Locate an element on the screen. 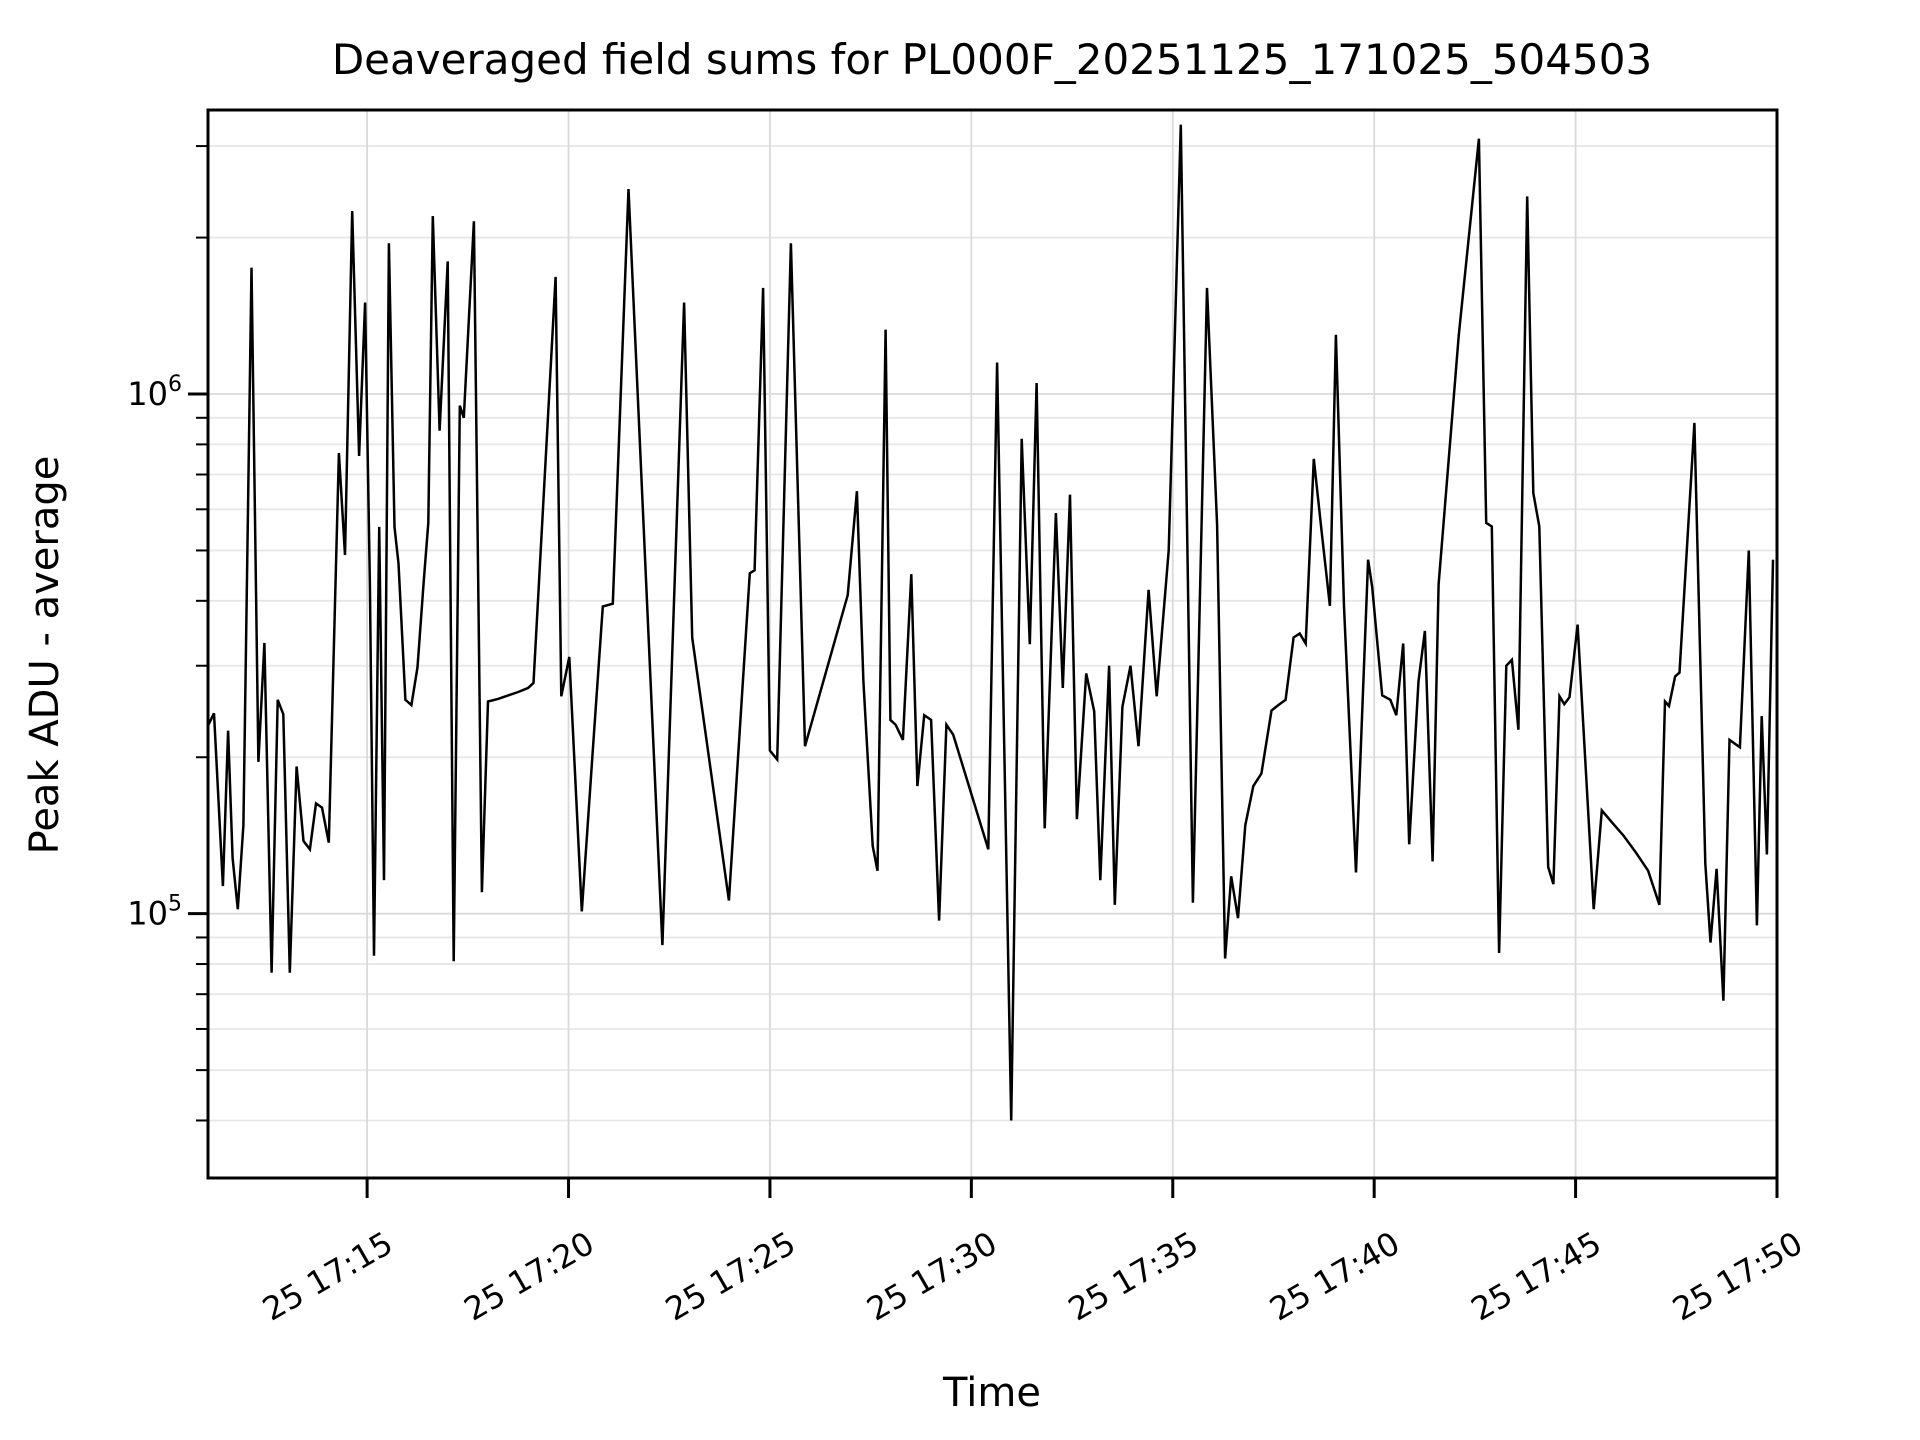 The image size is (1920, 1440). x-tick-label: 25 17:15 is located at coordinates (327, 1276).